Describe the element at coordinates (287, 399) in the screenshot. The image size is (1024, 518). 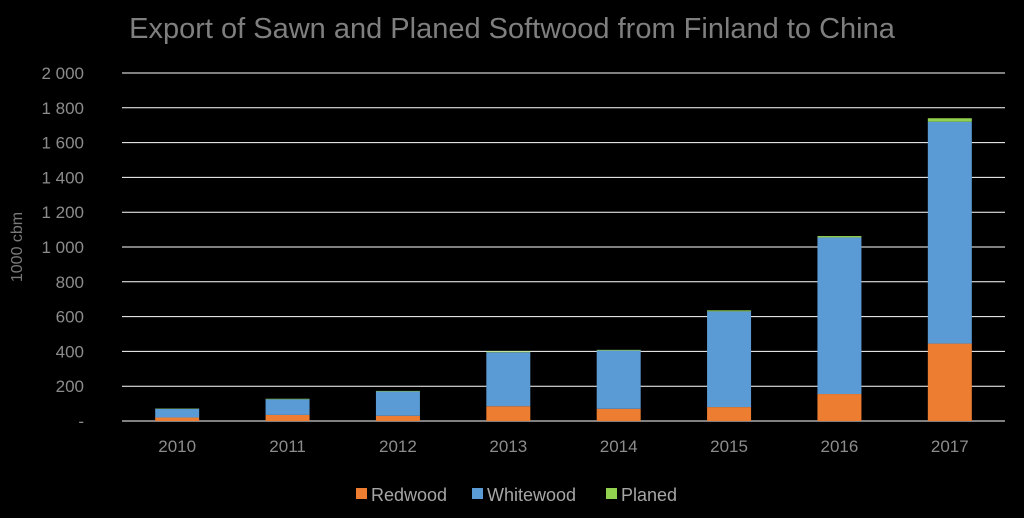
I see `bar-planed-2011` at that location.